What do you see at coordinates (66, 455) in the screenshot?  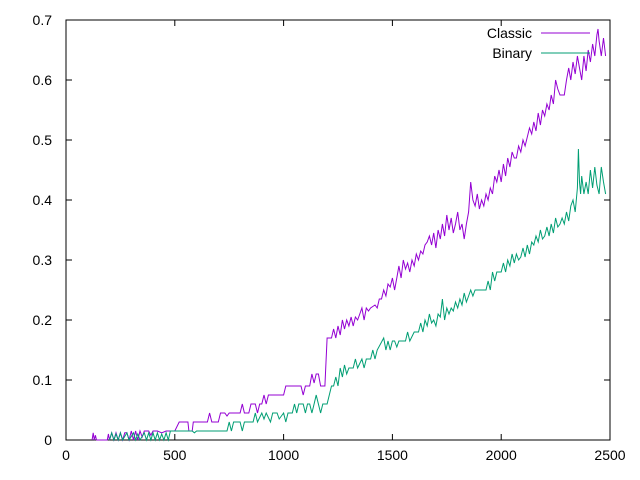 I see `x-tick-label: 0` at bounding box center [66, 455].